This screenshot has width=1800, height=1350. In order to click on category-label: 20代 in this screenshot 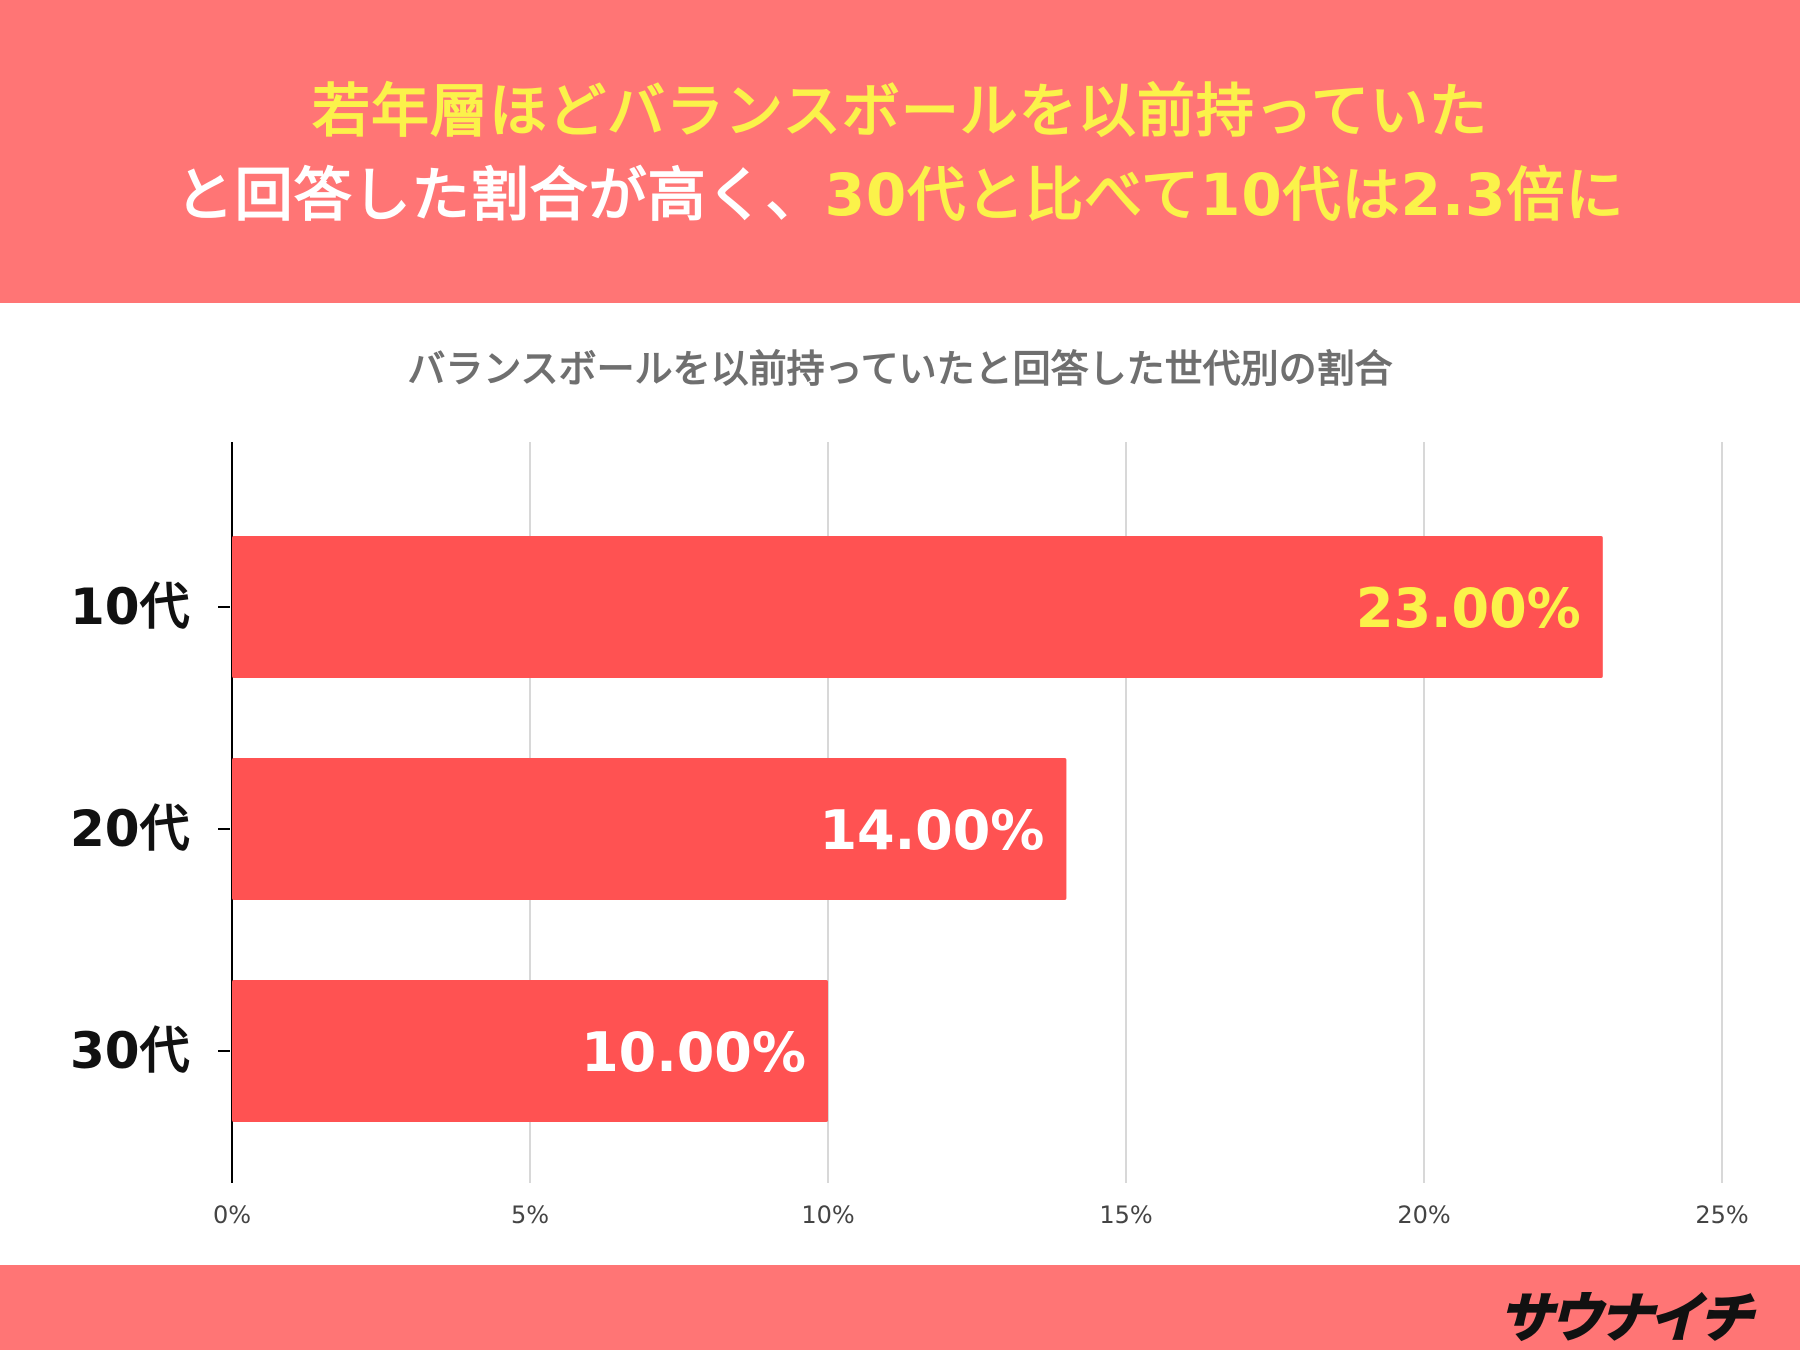, I will do `click(130, 829)`.